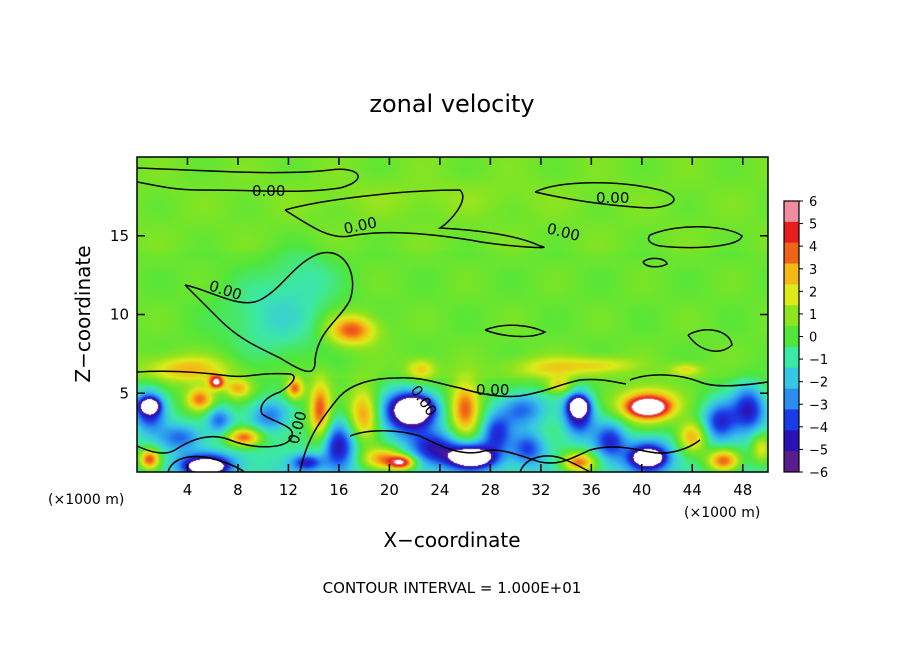 The image size is (904, 654). Describe the element at coordinates (238, 490) in the screenshot. I see `x-tick-label: 8` at that location.